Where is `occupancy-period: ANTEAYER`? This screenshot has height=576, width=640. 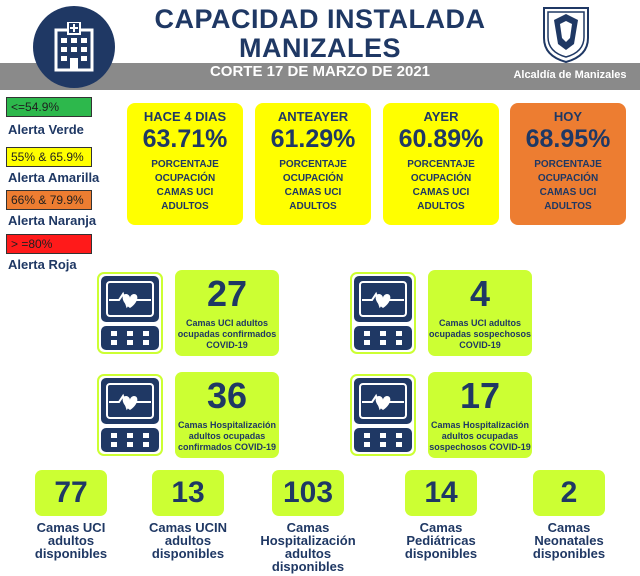
occupancy-period: ANTEAYER is located at coordinates (313, 116).